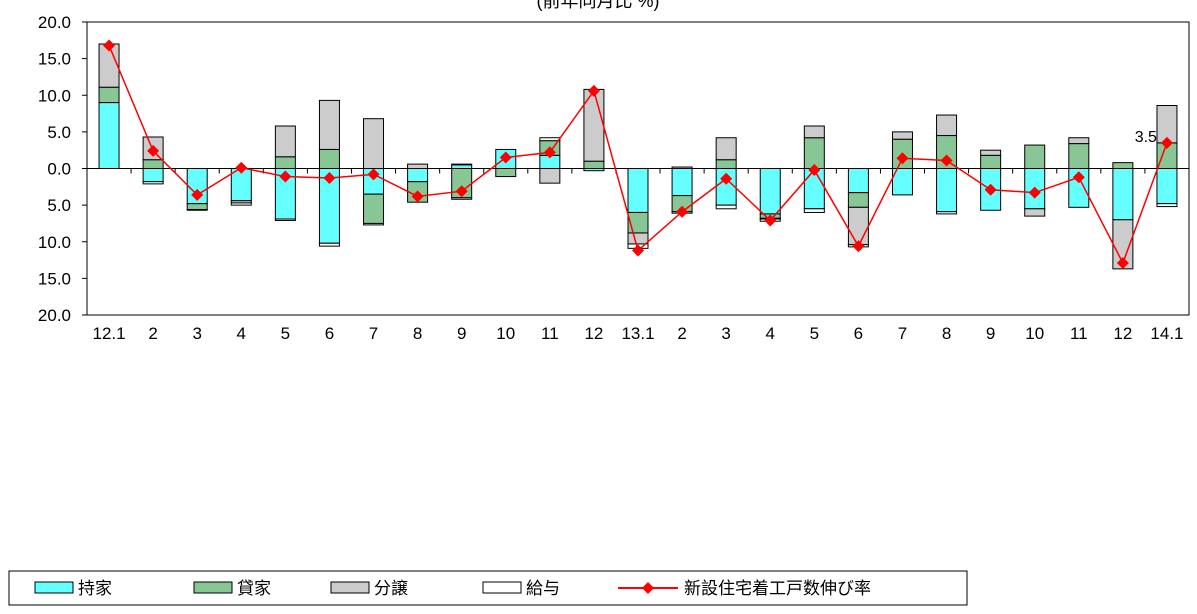 This screenshot has height=614, width=1197. What do you see at coordinates (1034, 333) in the screenshot?
I see `x-tick-label: 10` at bounding box center [1034, 333].